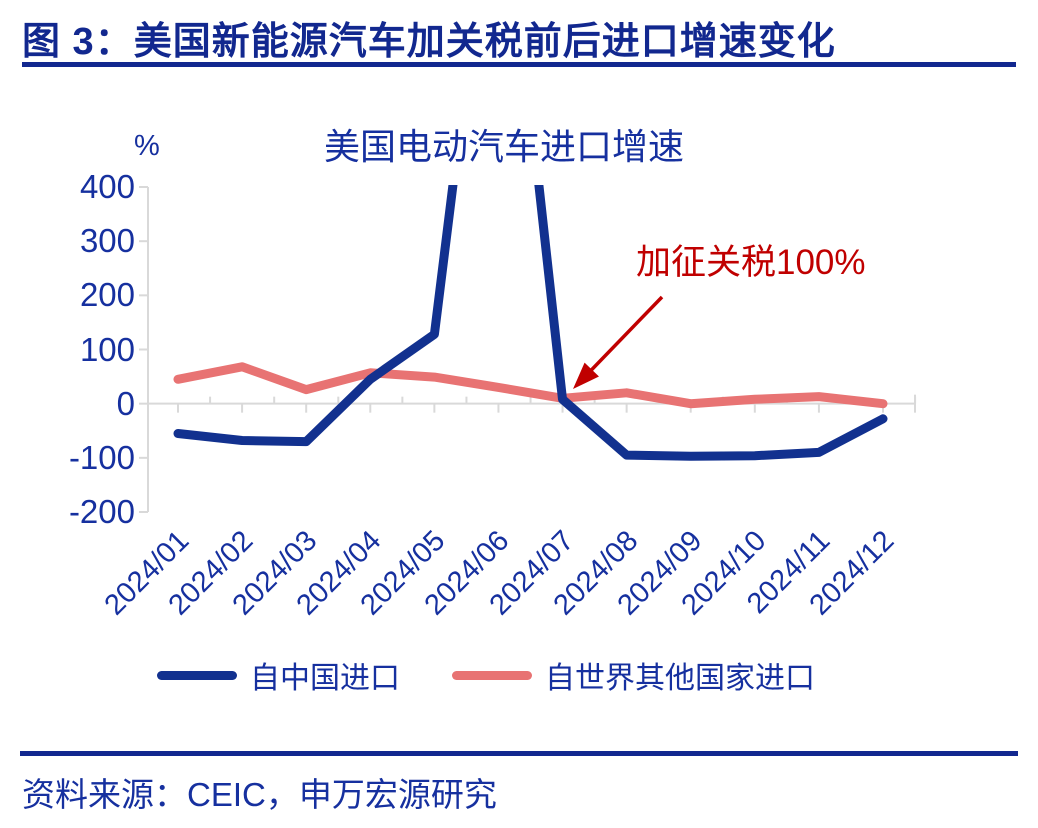  What do you see at coordinates (519, 64) in the screenshot?
I see `title-underline-rule` at bounding box center [519, 64].